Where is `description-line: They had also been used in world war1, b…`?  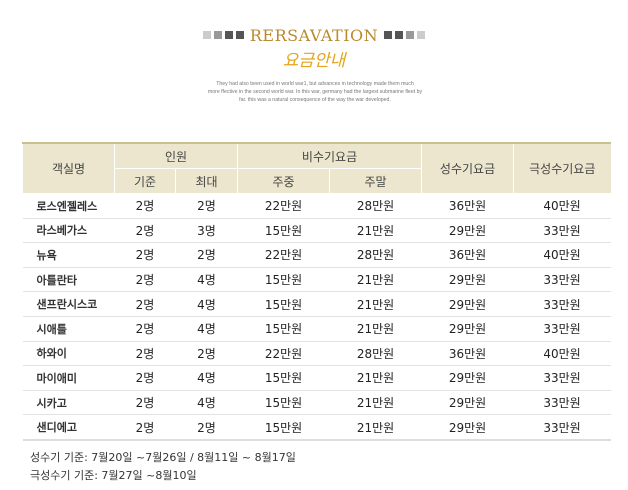
description-line: They had also been used in world war1, b… is located at coordinates (315, 84).